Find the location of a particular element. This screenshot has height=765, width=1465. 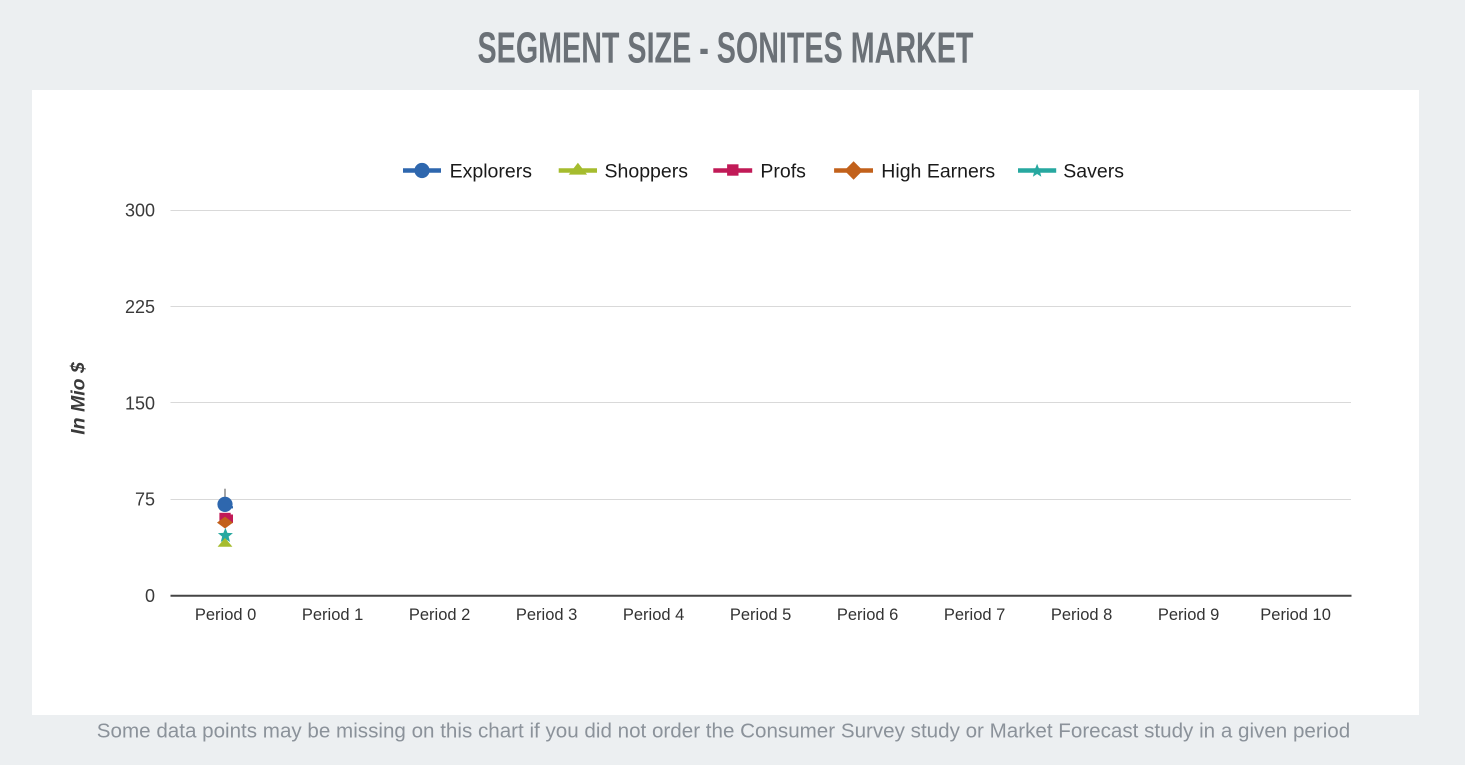

svg-text: Period 5 is located at coordinates (760, 615).